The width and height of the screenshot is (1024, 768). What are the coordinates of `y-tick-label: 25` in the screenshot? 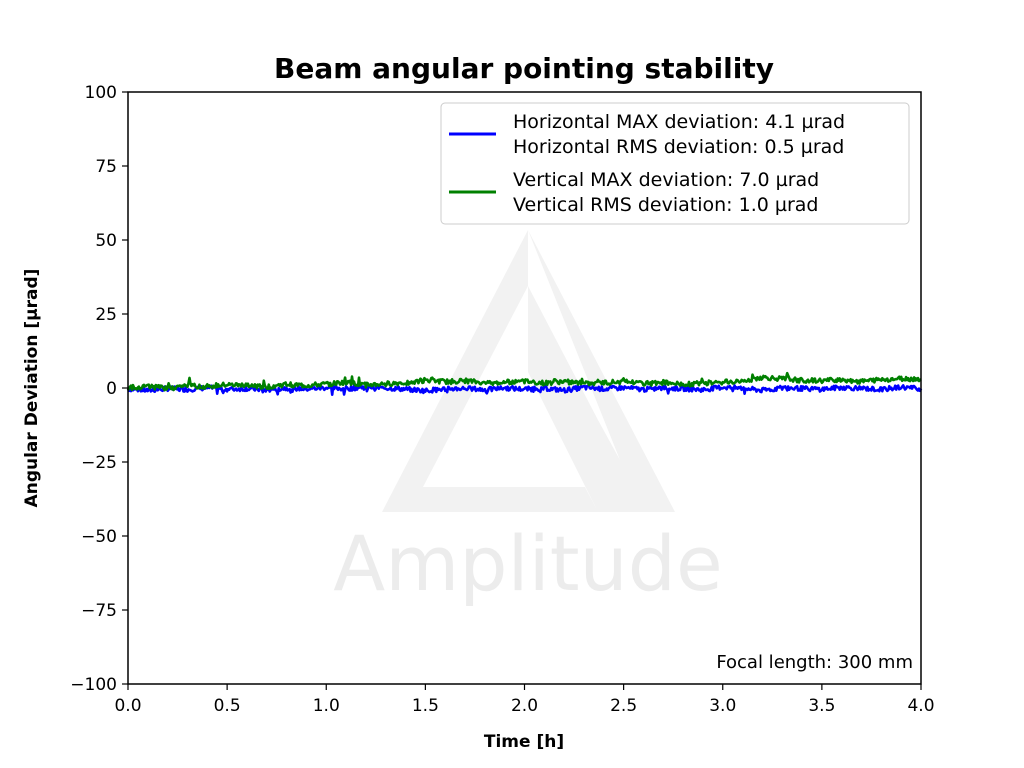 It's located at (106, 315).